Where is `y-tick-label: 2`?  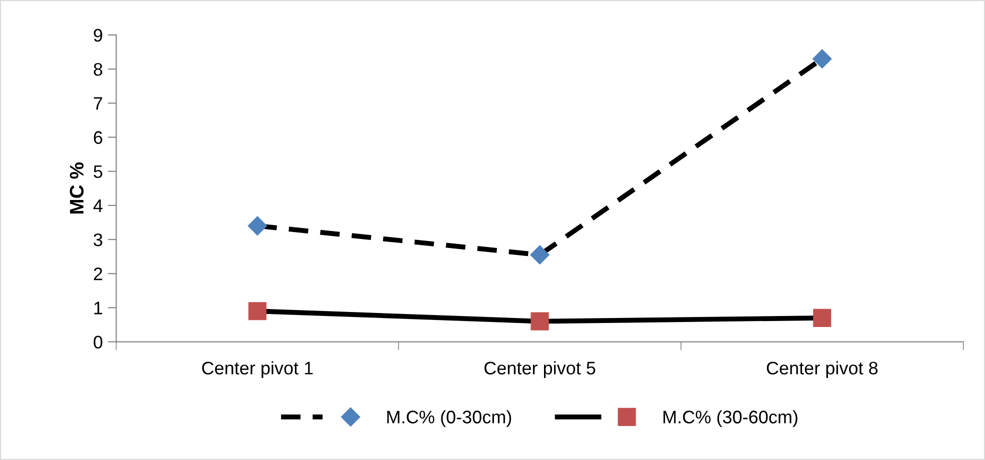
y-tick-label: 2 is located at coordinates (98, 274).